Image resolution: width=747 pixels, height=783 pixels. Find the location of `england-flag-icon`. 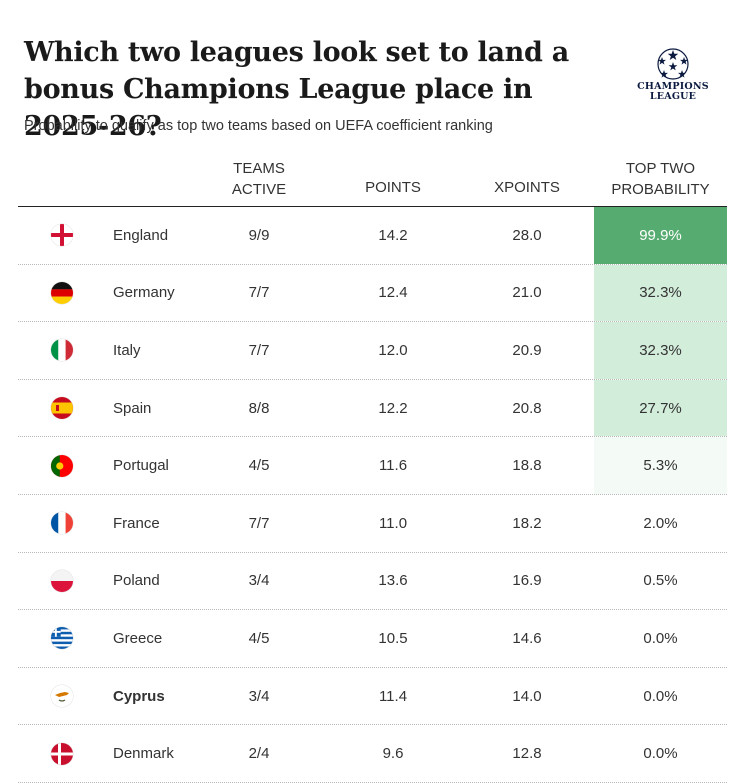

england-flag-icon is located at coordinates (62, 235).